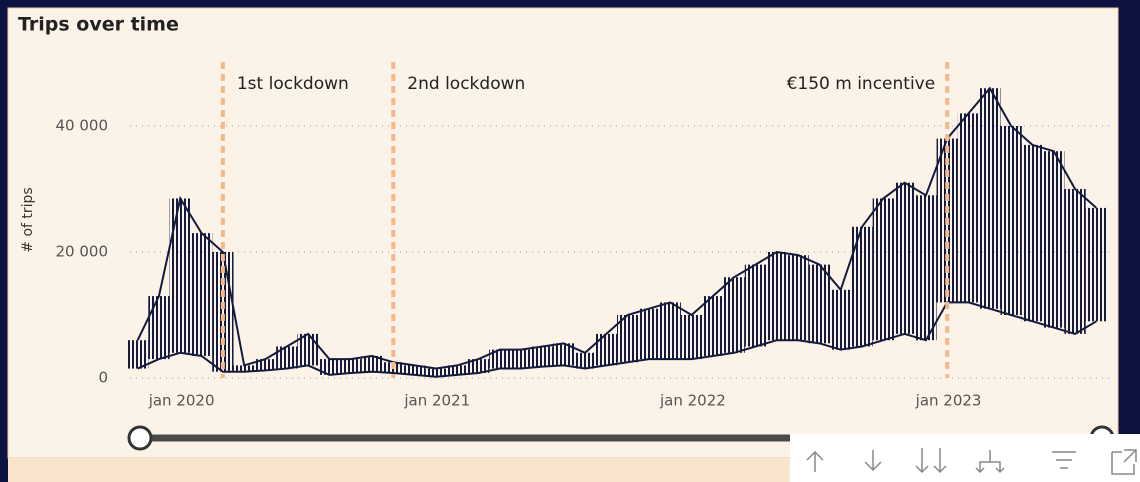 The width and height of the screenshot is (1140, 482). What do you see at coordinates (990, 462) in the screenshot?
I see `expand-icon` at bounding box center [990, 462].